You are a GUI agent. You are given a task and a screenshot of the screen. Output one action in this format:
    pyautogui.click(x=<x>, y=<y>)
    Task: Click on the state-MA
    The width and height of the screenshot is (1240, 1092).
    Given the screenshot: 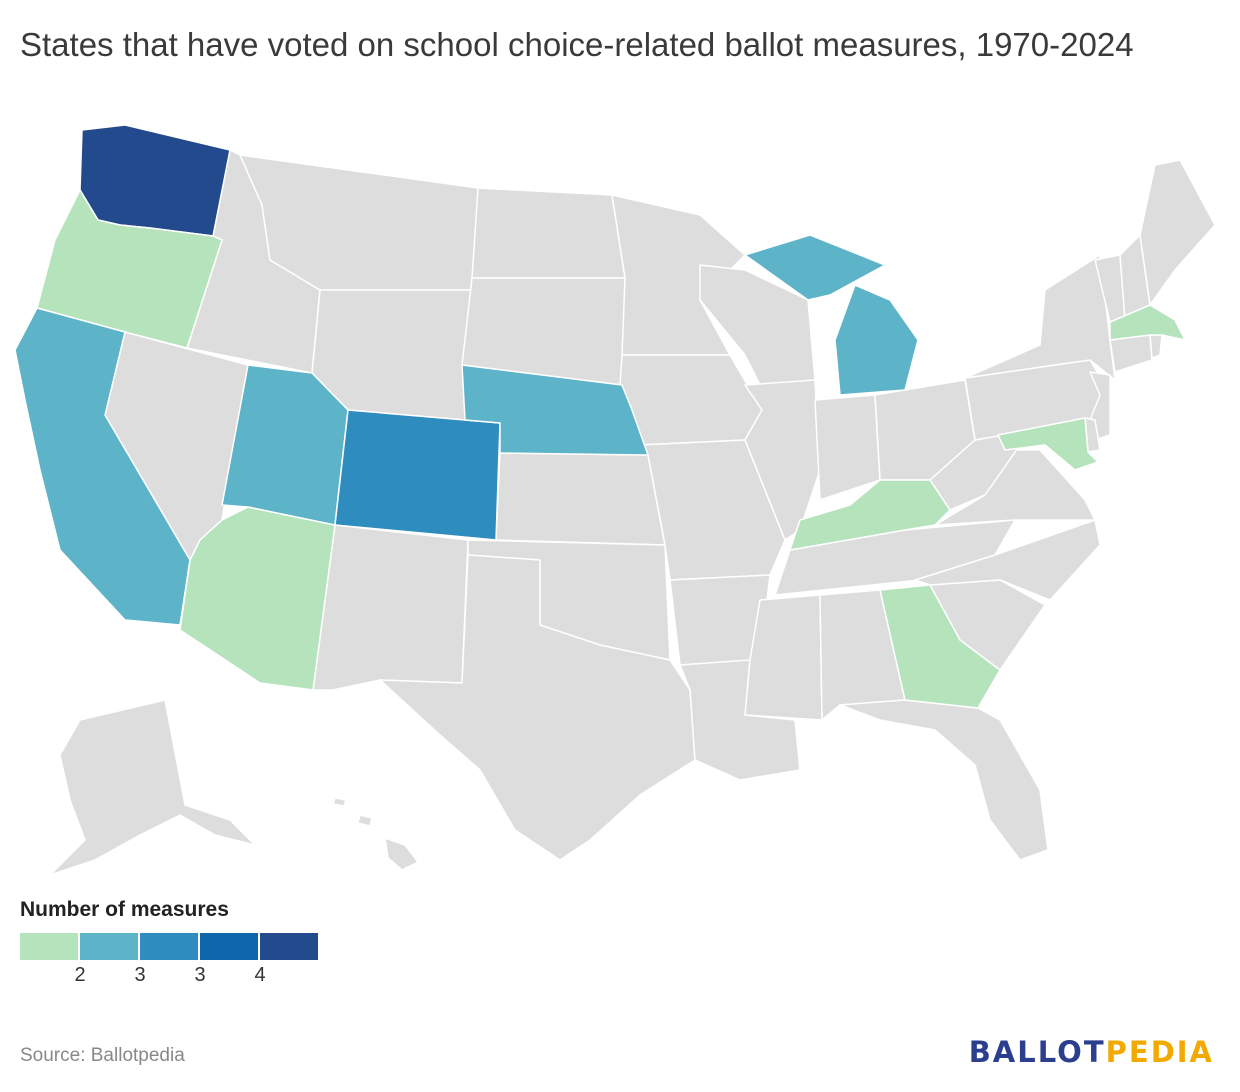 What is the action you would take?
    pyautogui.click(x=1147, y=322)
    